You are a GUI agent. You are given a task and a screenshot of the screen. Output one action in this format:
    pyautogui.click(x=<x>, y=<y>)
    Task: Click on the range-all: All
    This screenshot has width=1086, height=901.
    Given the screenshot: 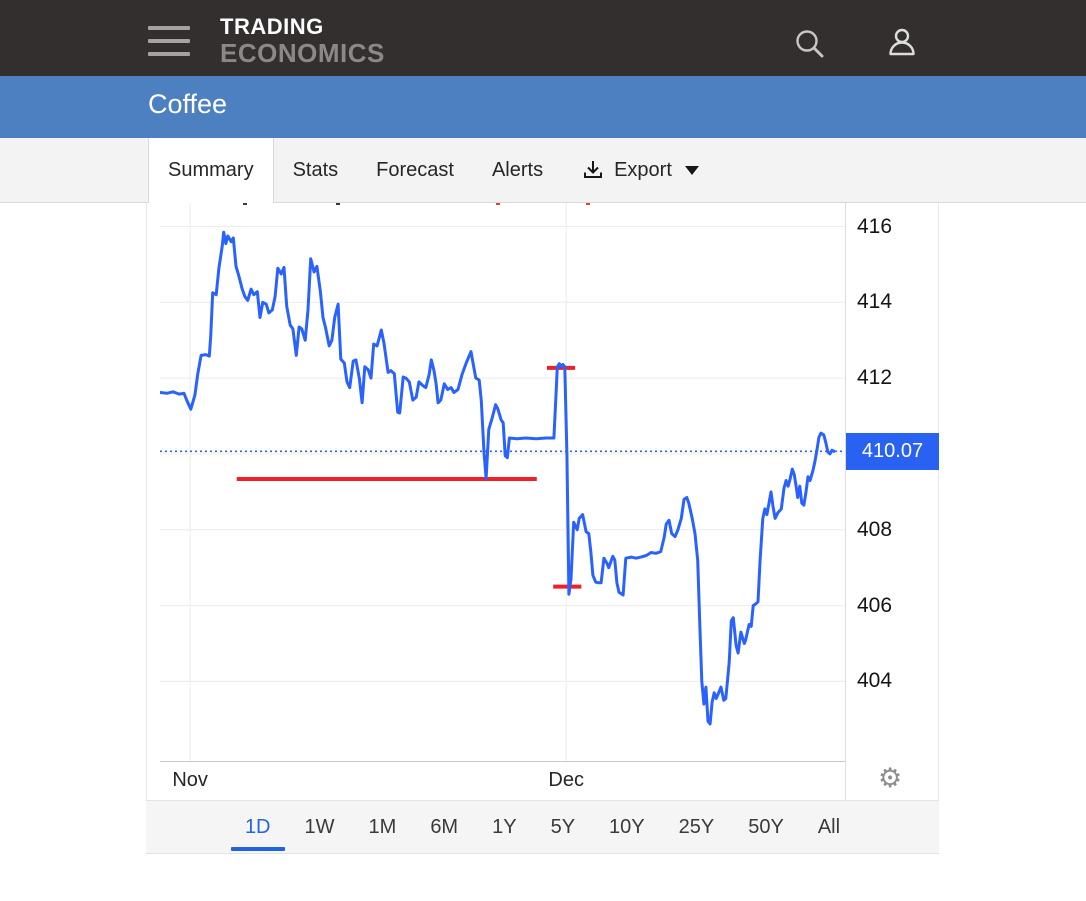 What is the action you would take?
    pyautogui.click(x=829, y=826)
    